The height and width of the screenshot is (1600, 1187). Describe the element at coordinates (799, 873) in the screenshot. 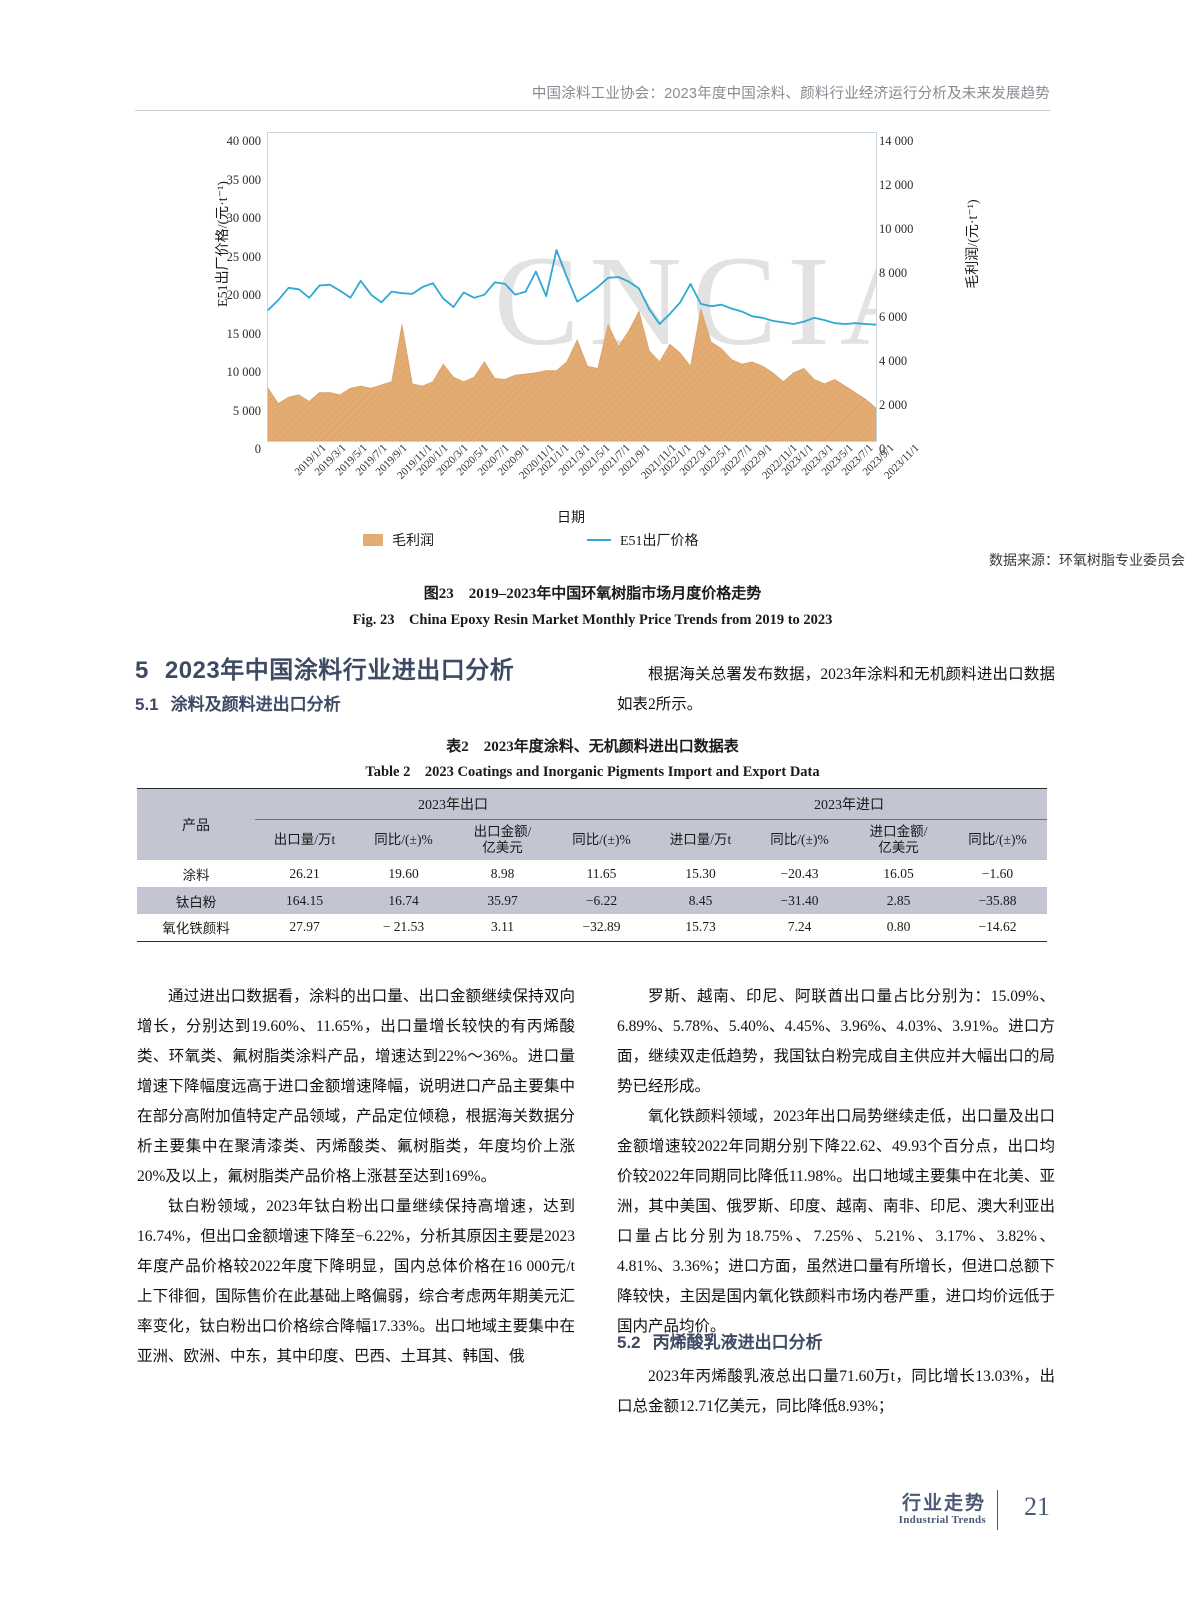

I see `cell-value: −20.43` at that location.